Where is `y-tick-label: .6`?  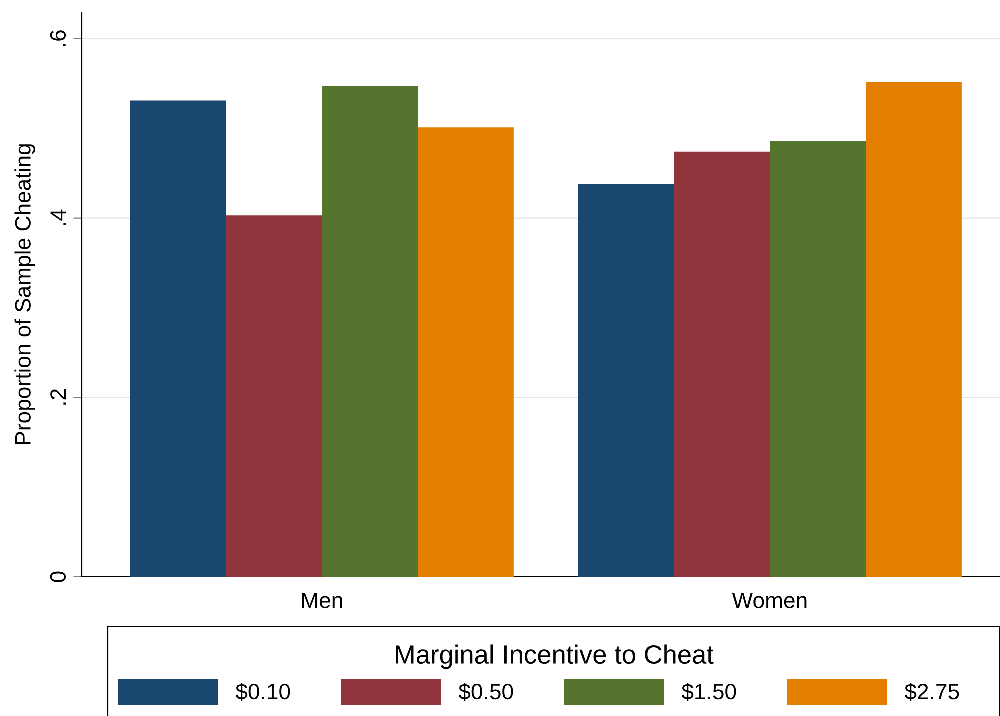
y-tick-label: .6 is located at coordinates (58, 38).